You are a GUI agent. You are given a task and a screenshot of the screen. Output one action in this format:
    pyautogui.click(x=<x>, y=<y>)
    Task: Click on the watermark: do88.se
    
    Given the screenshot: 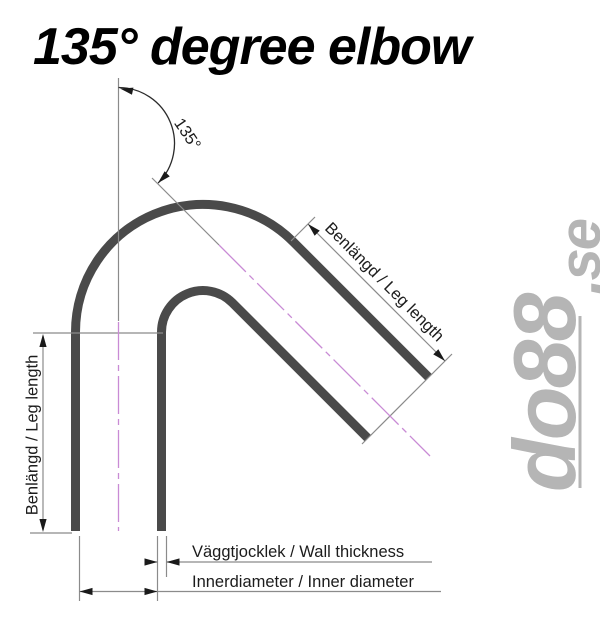 What is the action you would take?
    pyautogui.click(x=547, y=355)
    